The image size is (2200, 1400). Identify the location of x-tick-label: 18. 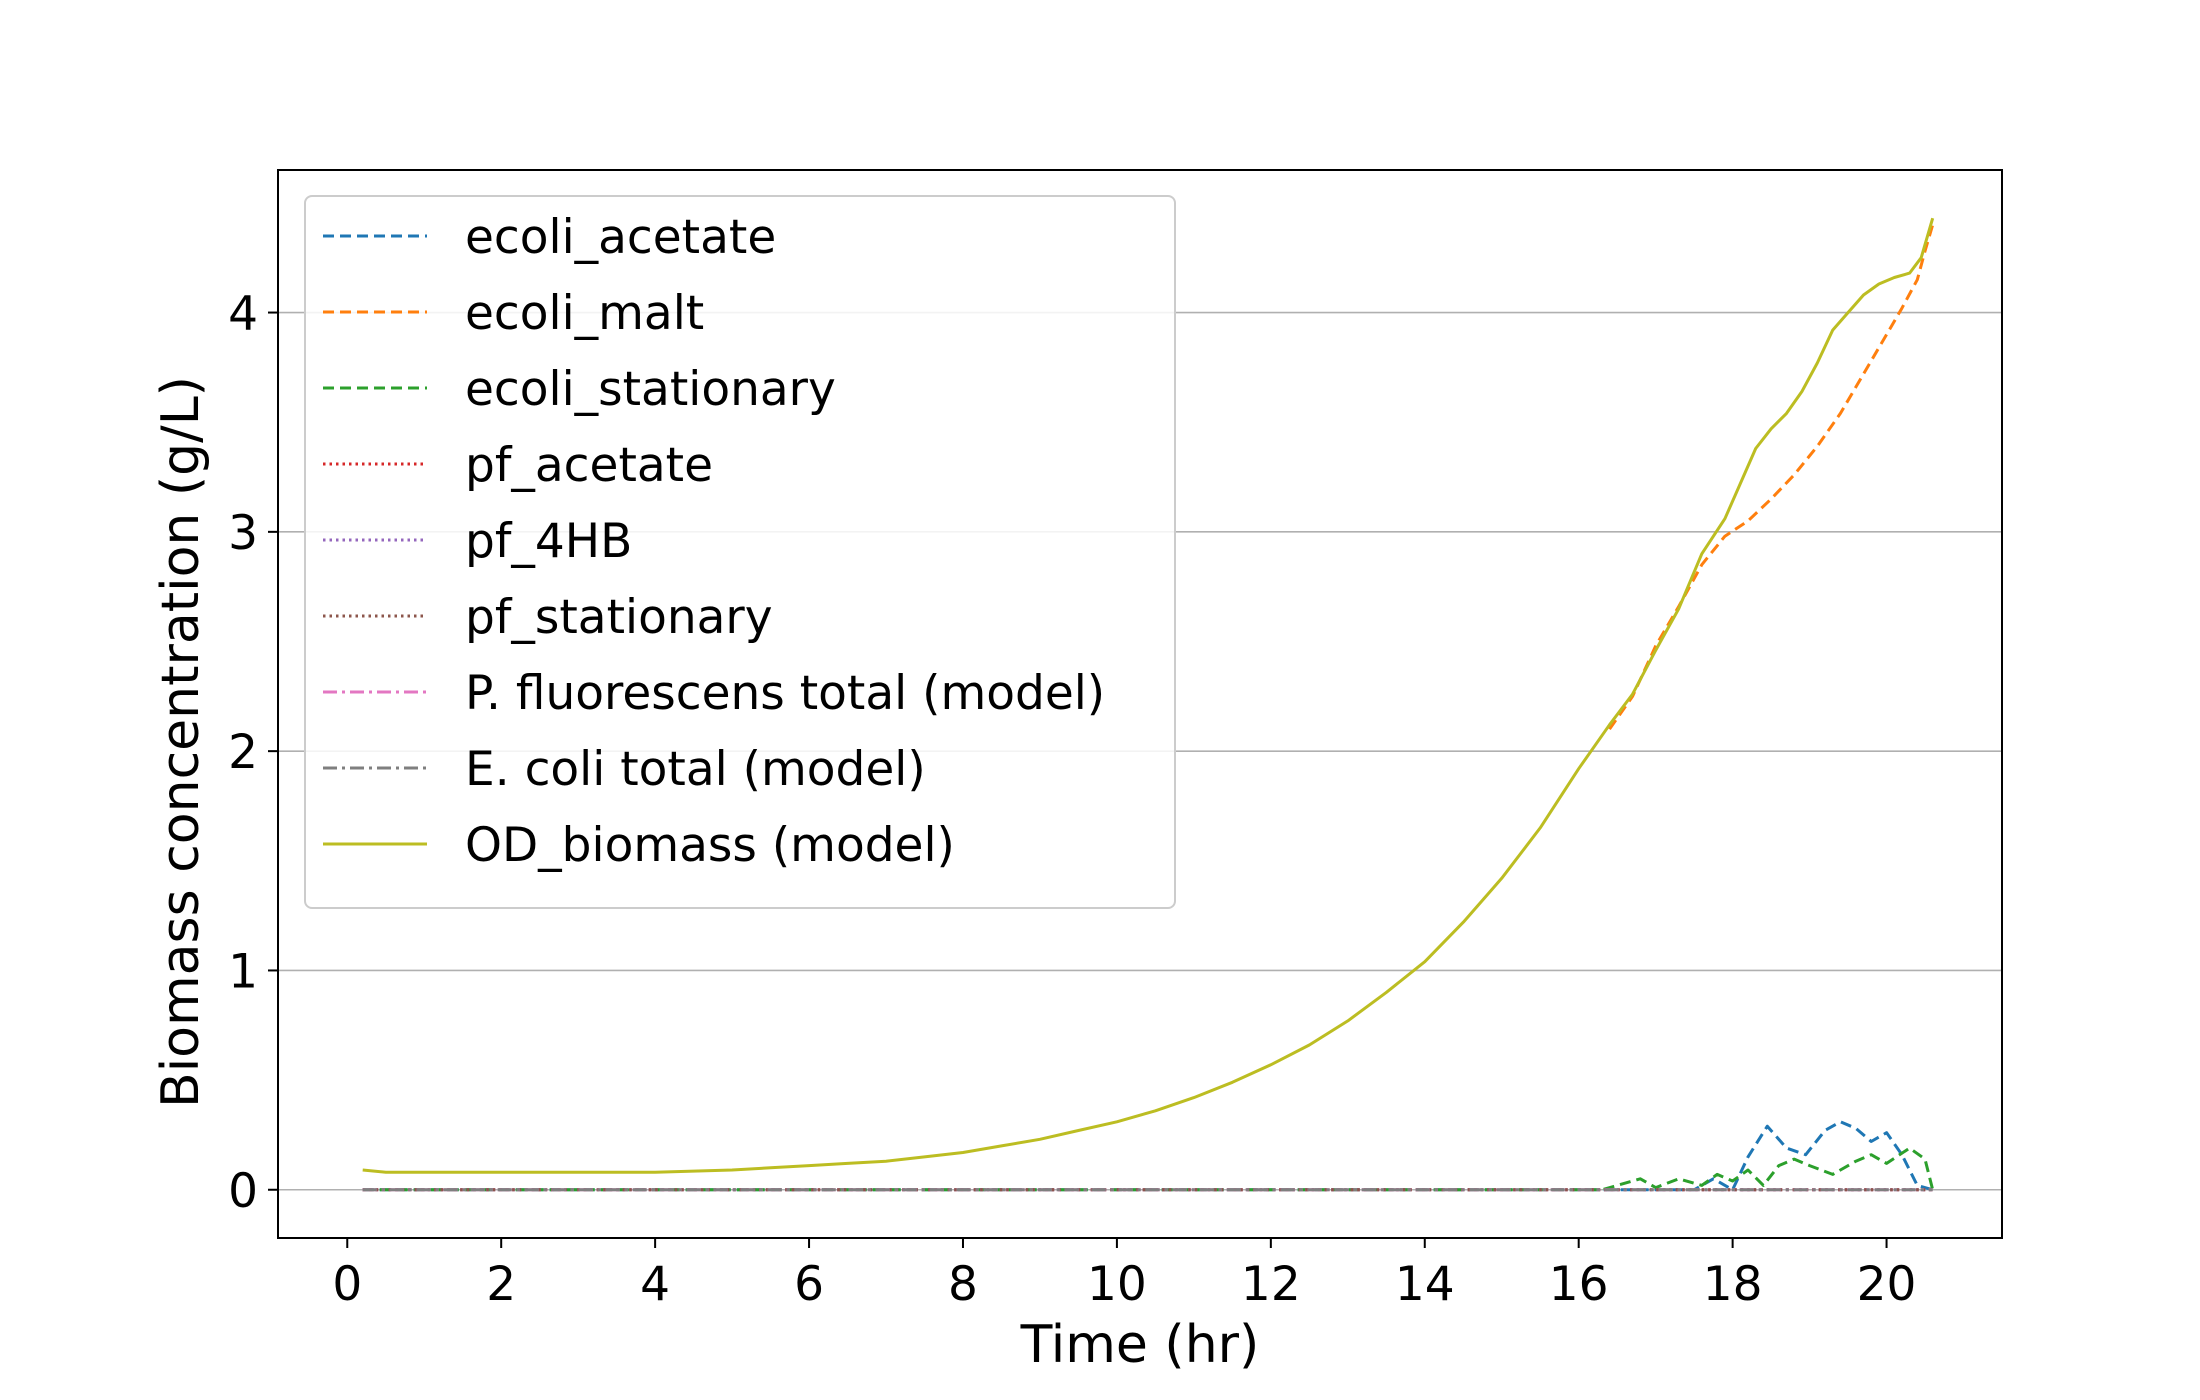
(1733, 1284).